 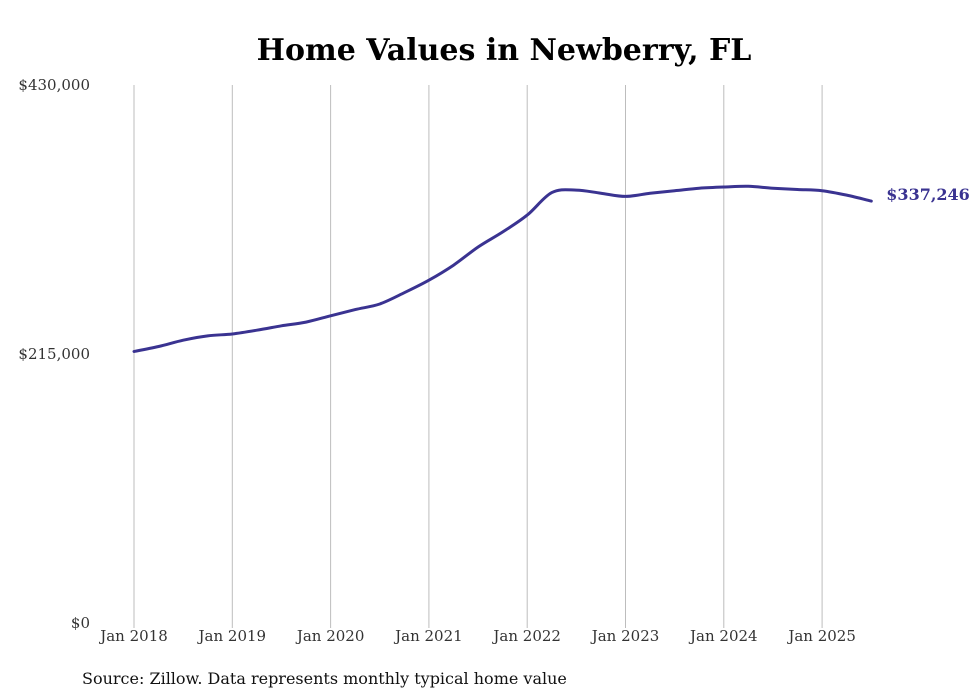 What do you see at coordinates (928, 194) in the screenshot?
I see `end-value-label: $337,246` at bounding box center [928, 194].